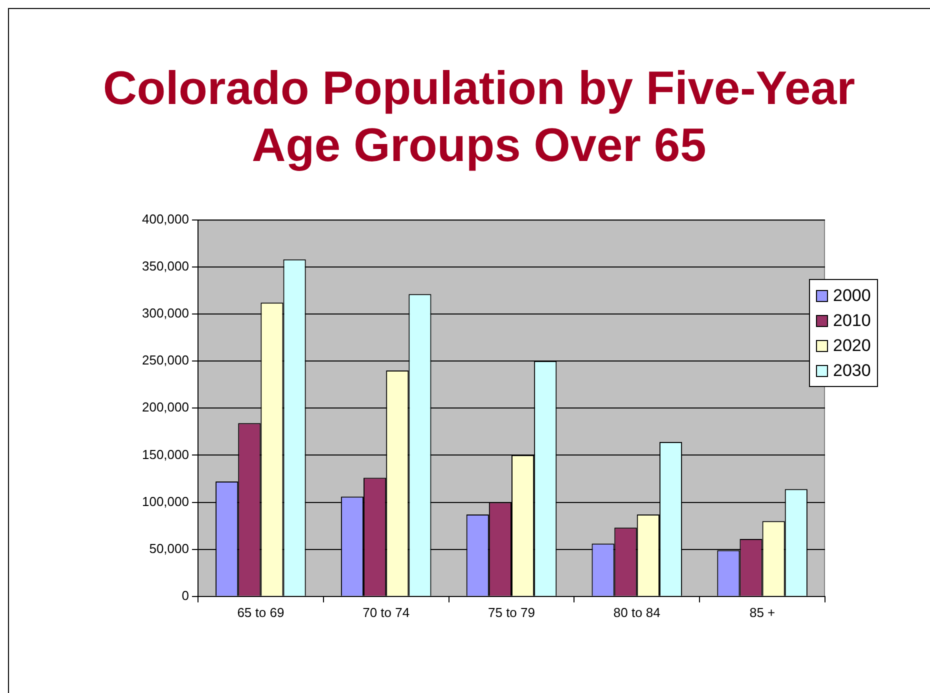 Image resolution: width=930 pixels, height=693 pixels. What do you see at coordinates (762, 612) in the screenshot?
I see `x-tick-label: 85 +` at bounding box center [762, 612].